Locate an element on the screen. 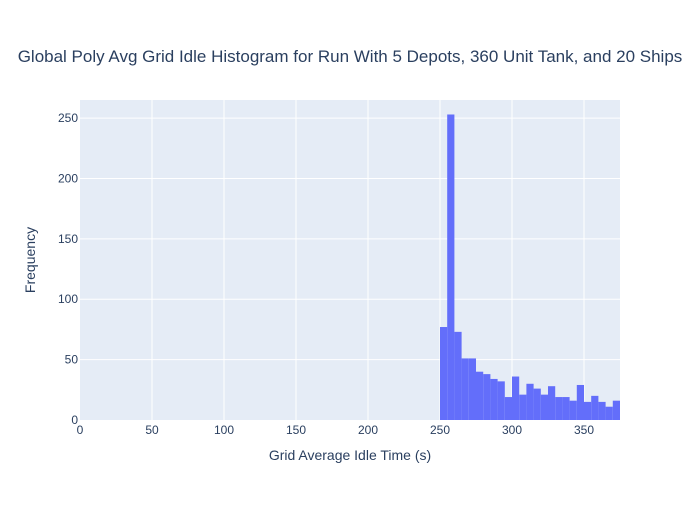 The width and height of the screenshot is (700, 505). x-tick-label: 150 is located at coordinates (296, 430).